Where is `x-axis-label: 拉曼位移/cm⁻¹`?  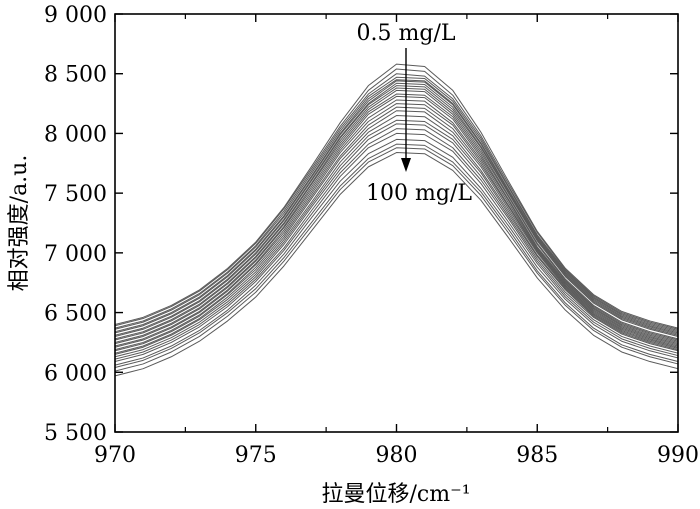
x-axis-label: 拉曼位移/cm⁻¹ is located at coordinates (395, 494).